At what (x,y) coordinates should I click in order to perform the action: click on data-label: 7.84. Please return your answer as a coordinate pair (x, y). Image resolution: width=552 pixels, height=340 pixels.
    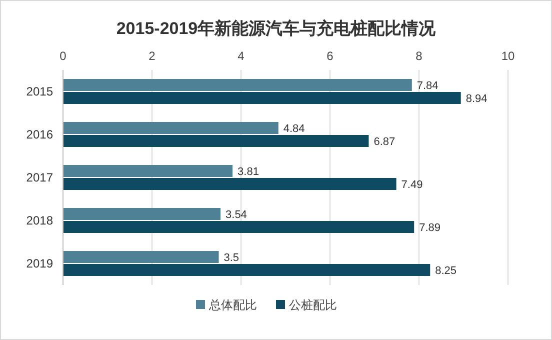
    Looking at the image, I should click on (427, 86).